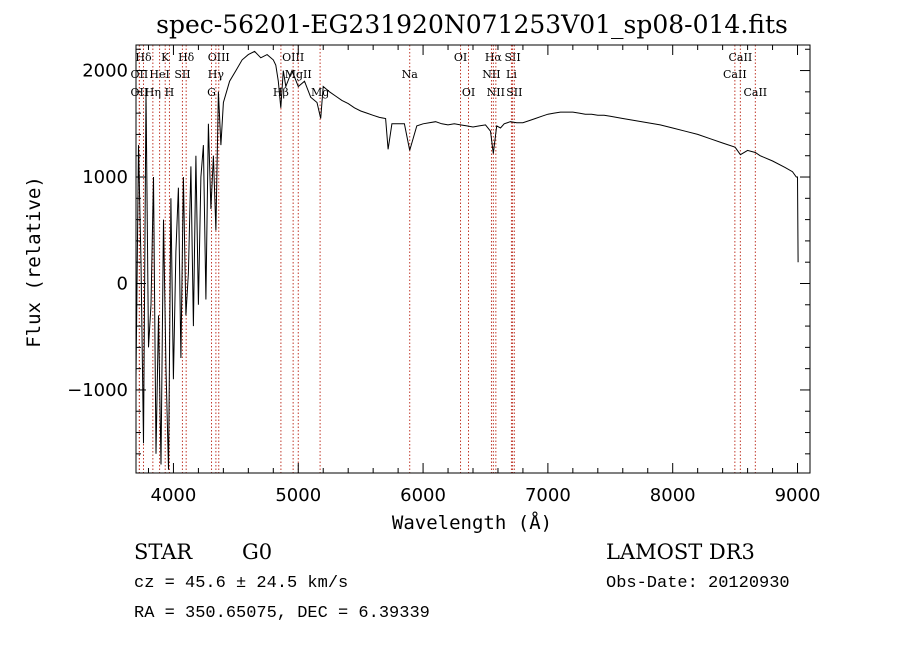 This screenshot has height=649, width=900. What do you see at coordinates (680, 552) in the screenshot?
I see `survey-name: LAMOST DR3` at bounding box center [680, 552].